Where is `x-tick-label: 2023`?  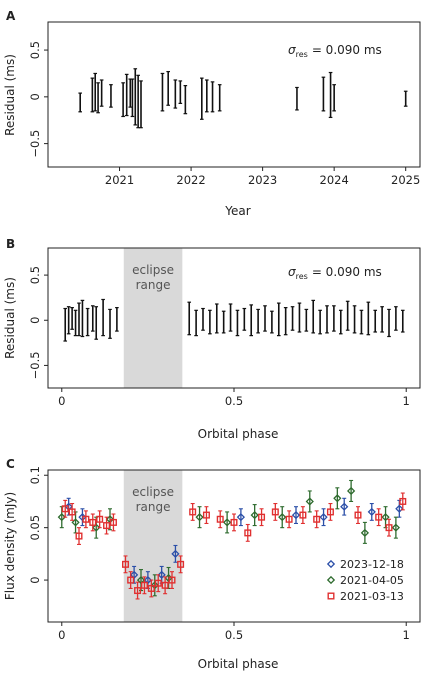 x-tick-label: 2023 is located at coordinates (262, 180).